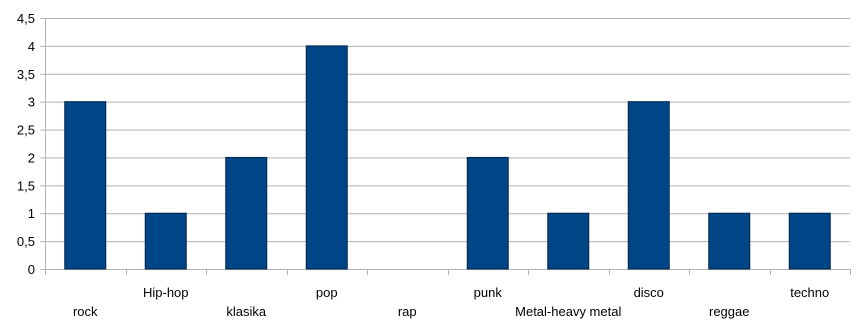  I want to click on bar-pop, so click(326, 157).